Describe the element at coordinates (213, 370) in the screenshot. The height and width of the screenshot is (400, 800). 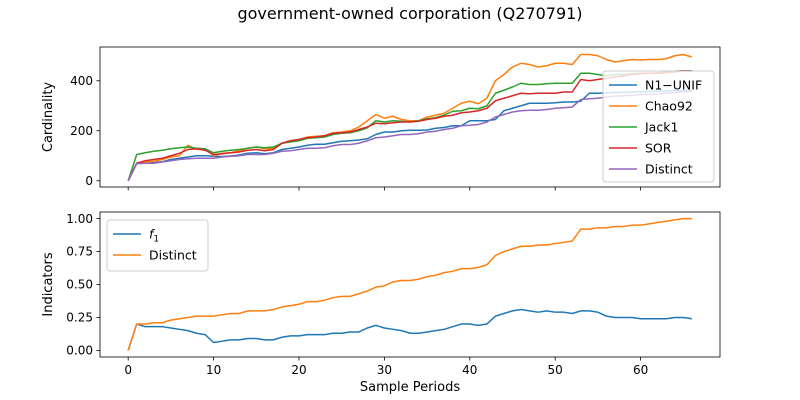
I see `x-tick-label: 10` at that location.